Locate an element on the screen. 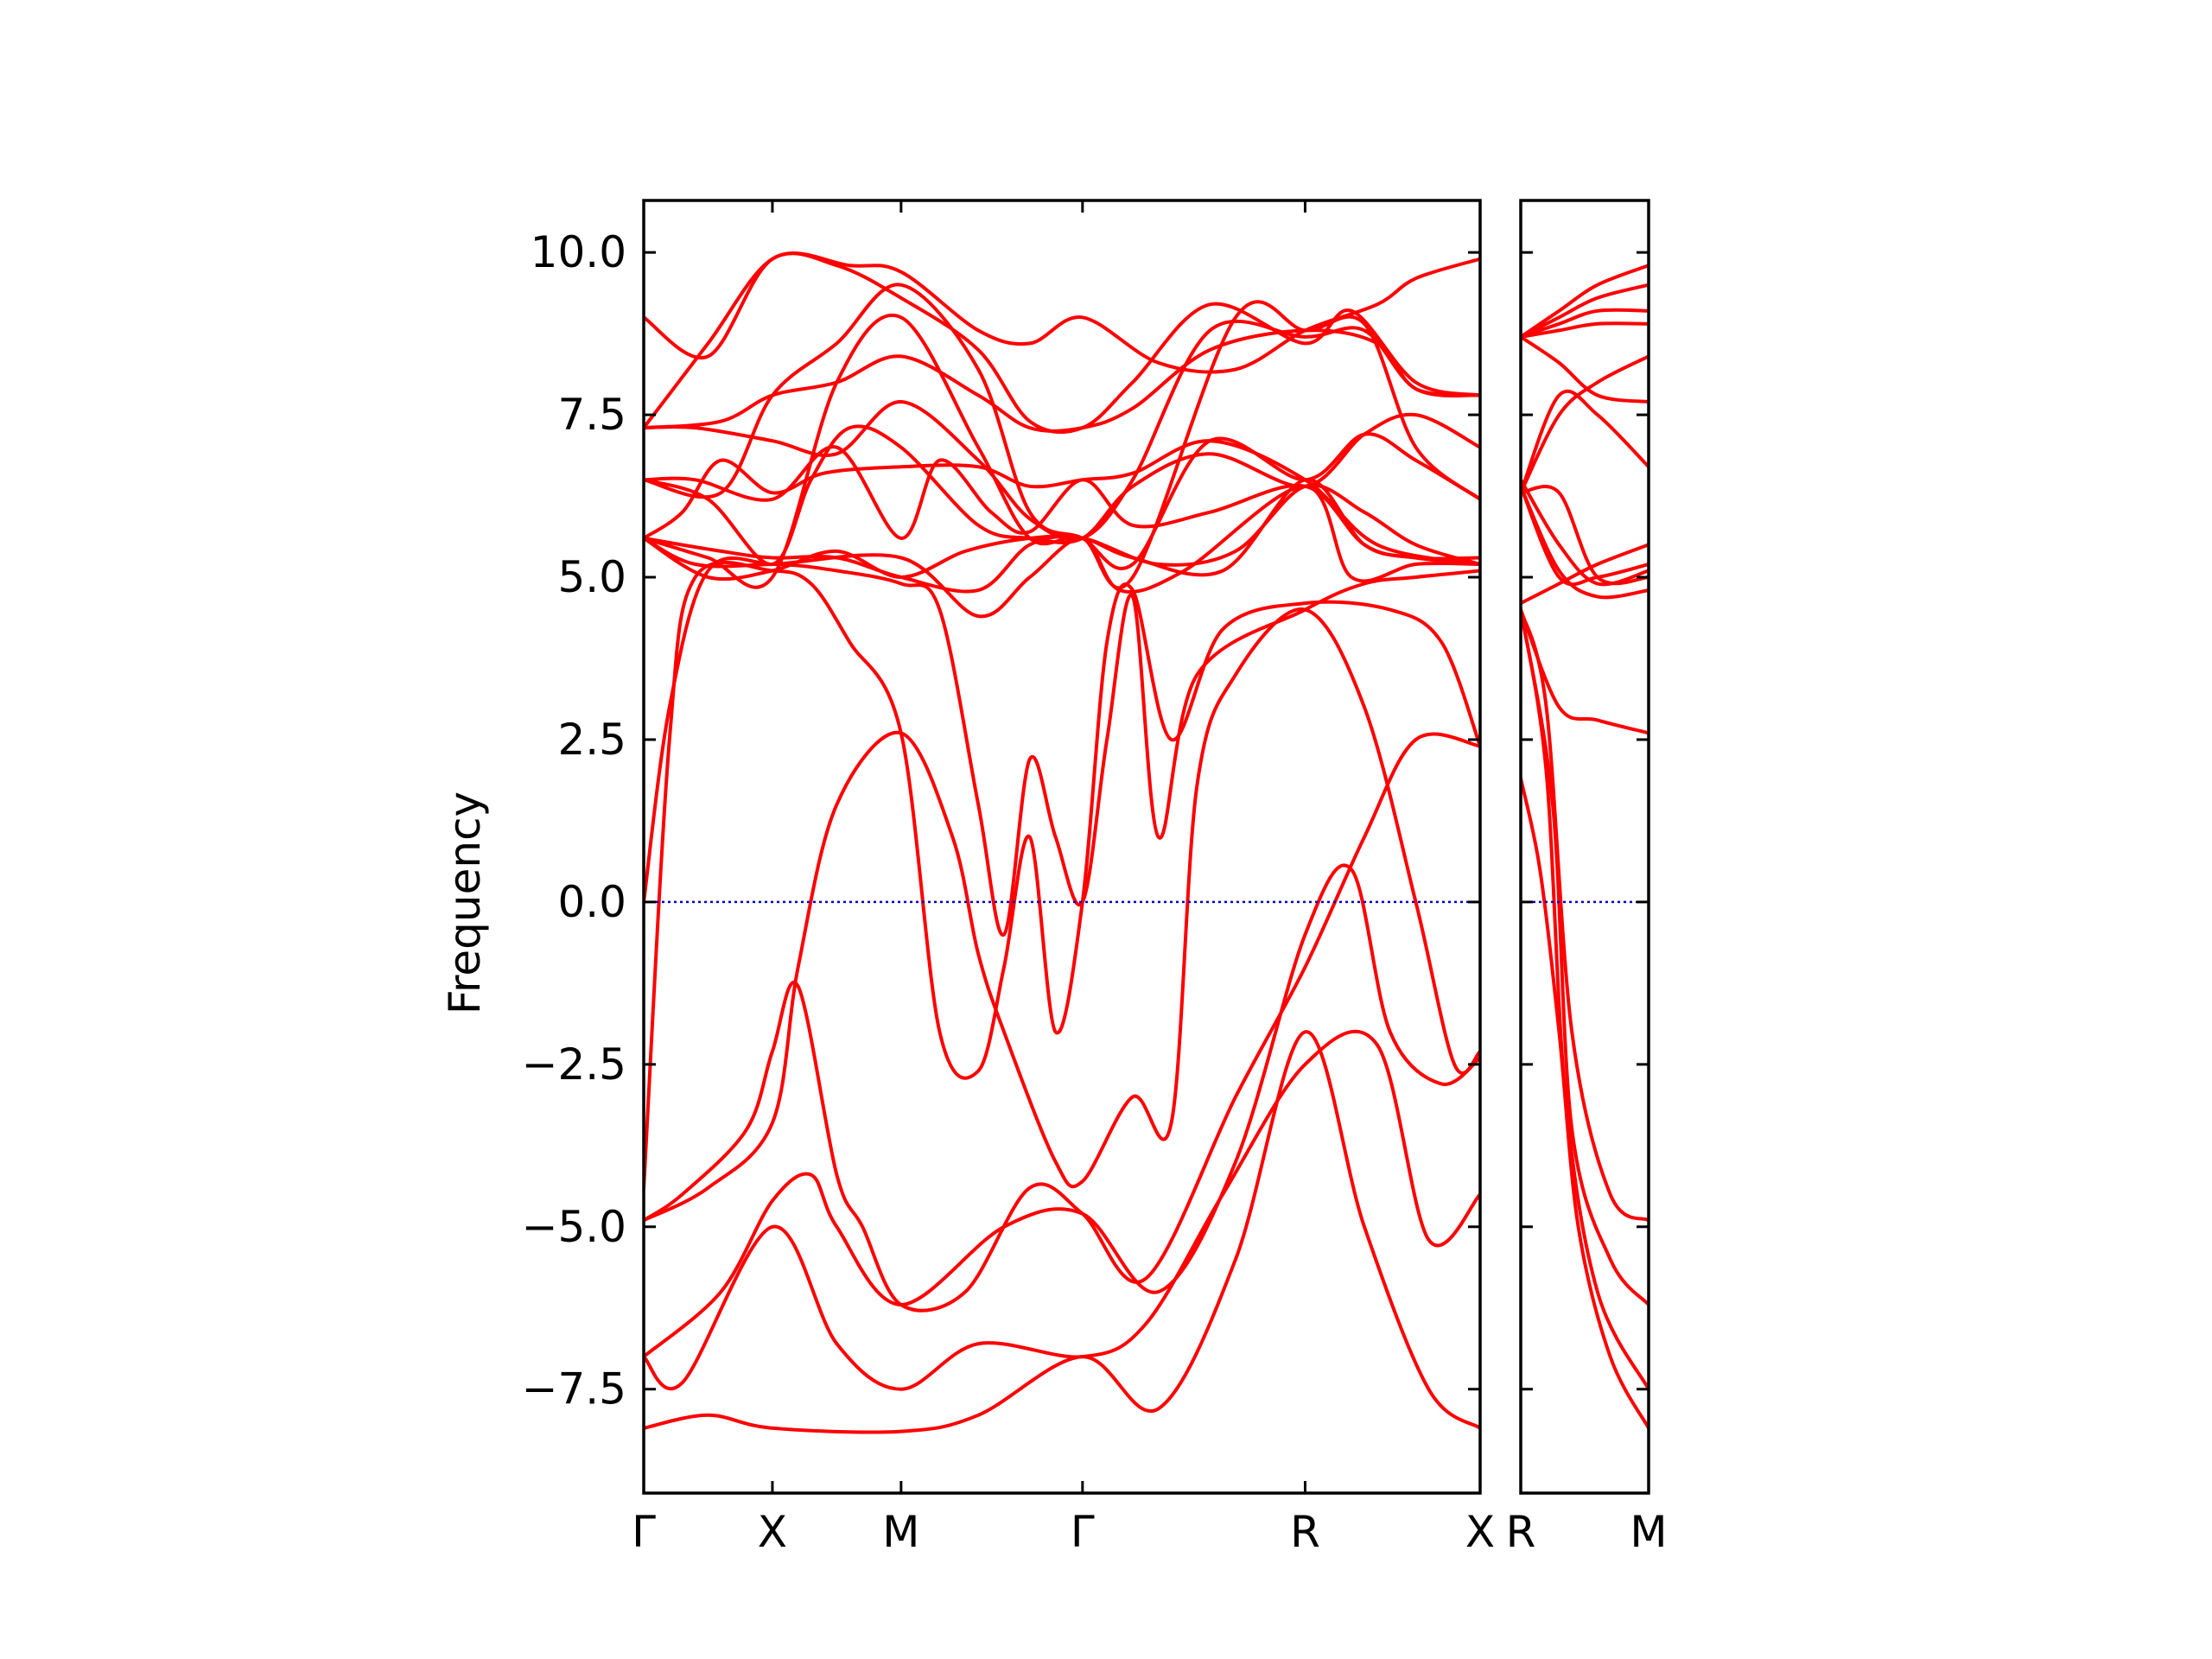 This screenshot has width=2212, height=1659. y-axis-label: Frequency is located at coordinates (465, 902).